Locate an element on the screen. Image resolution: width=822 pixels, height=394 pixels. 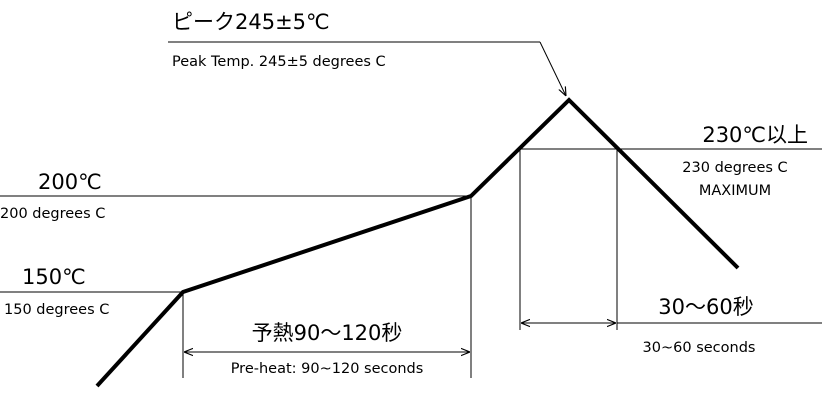
preheat-label: 予熱90～120秒 is located at coordinates (327, 333).